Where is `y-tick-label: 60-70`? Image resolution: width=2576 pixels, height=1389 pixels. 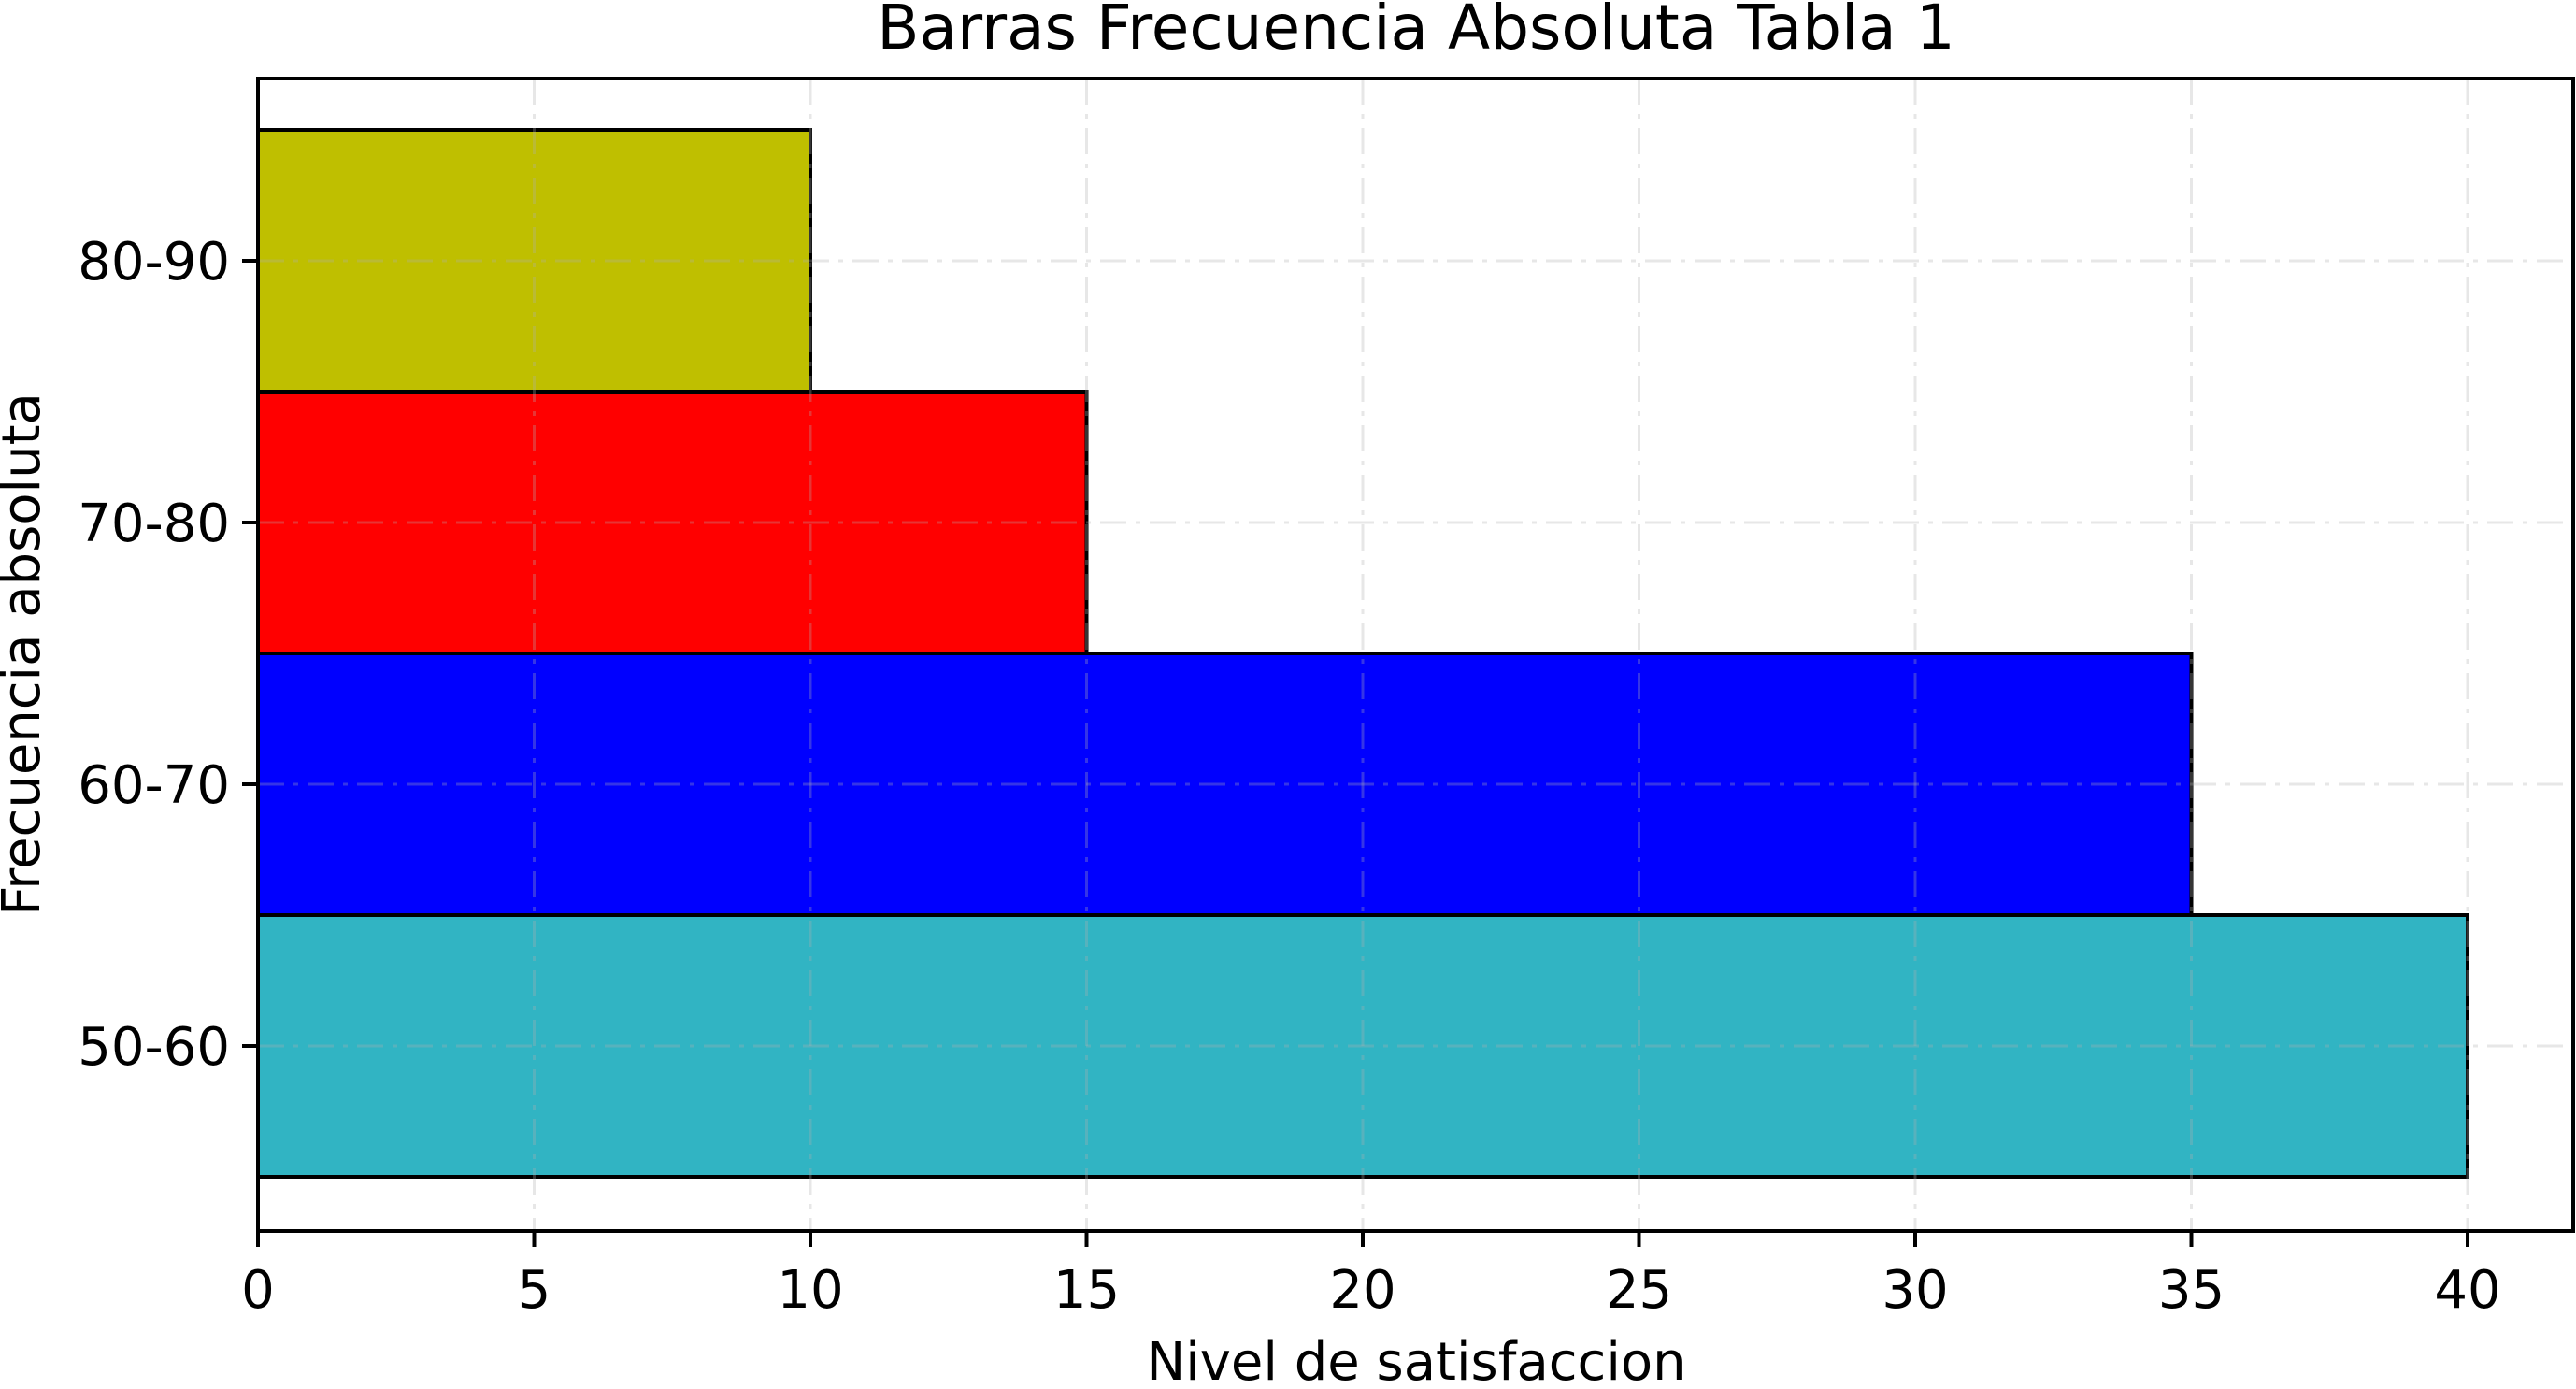
y-tick-label: 60-70 is located at coordinates (154, 785).